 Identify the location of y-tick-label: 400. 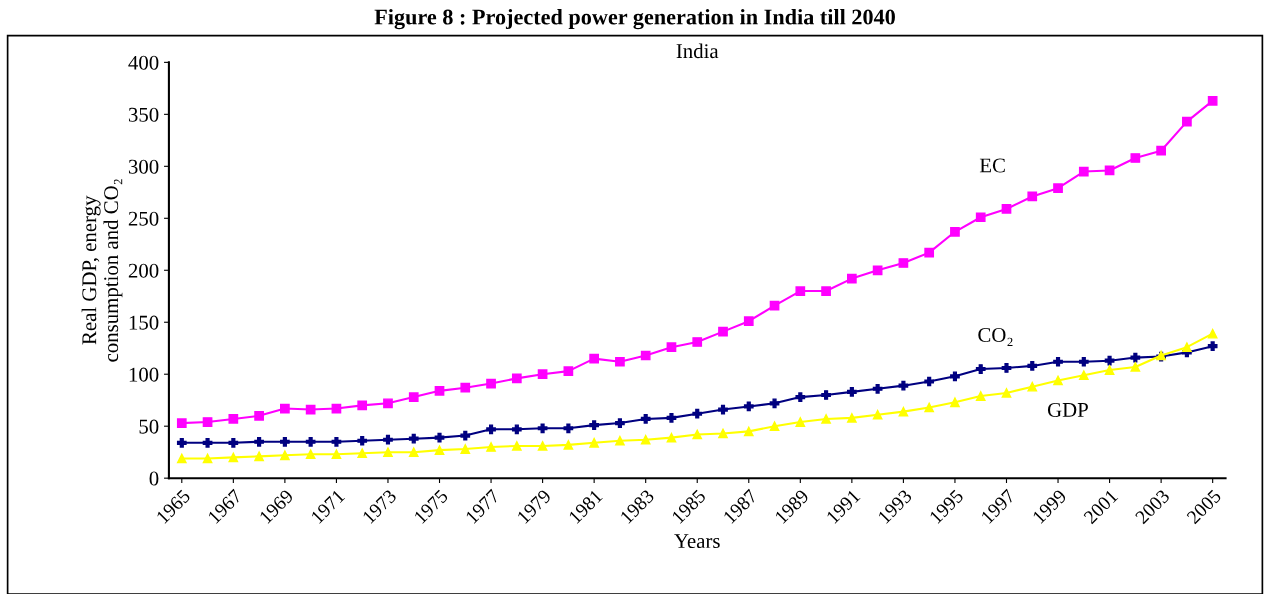
(143, 62).